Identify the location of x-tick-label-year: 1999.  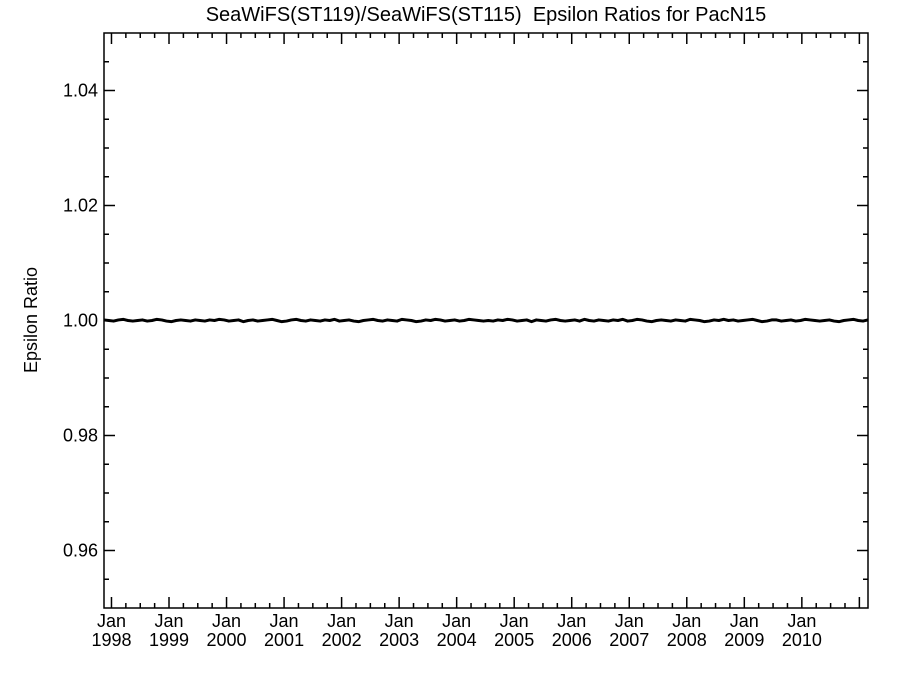
(169, 640).